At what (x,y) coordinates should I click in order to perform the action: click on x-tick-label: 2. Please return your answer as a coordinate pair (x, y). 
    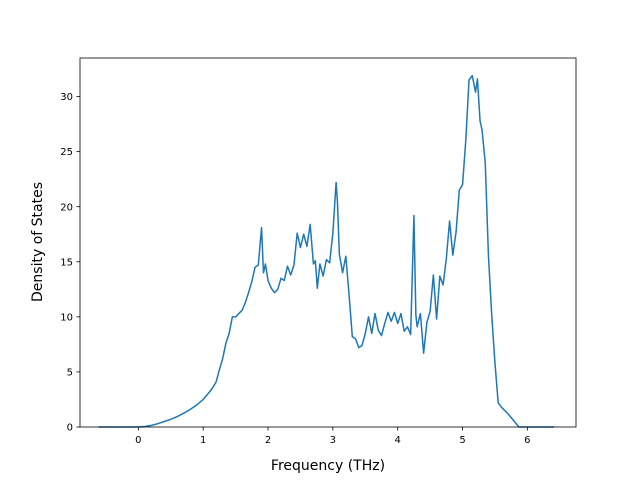
    Looking at the image, I should click on (268, 440).